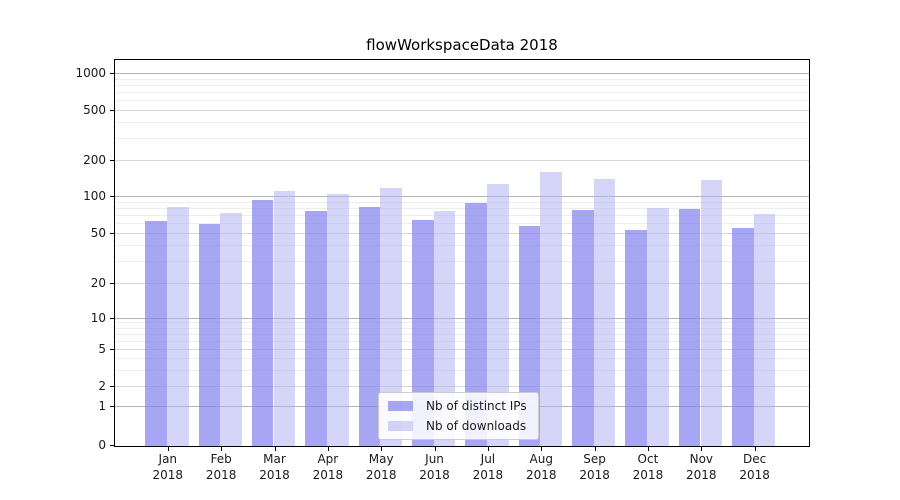 The image size is (900, 500). Describe the element at coordinates (98, 233) in the screenshot. I see `y-tick-label: 50` at that location.